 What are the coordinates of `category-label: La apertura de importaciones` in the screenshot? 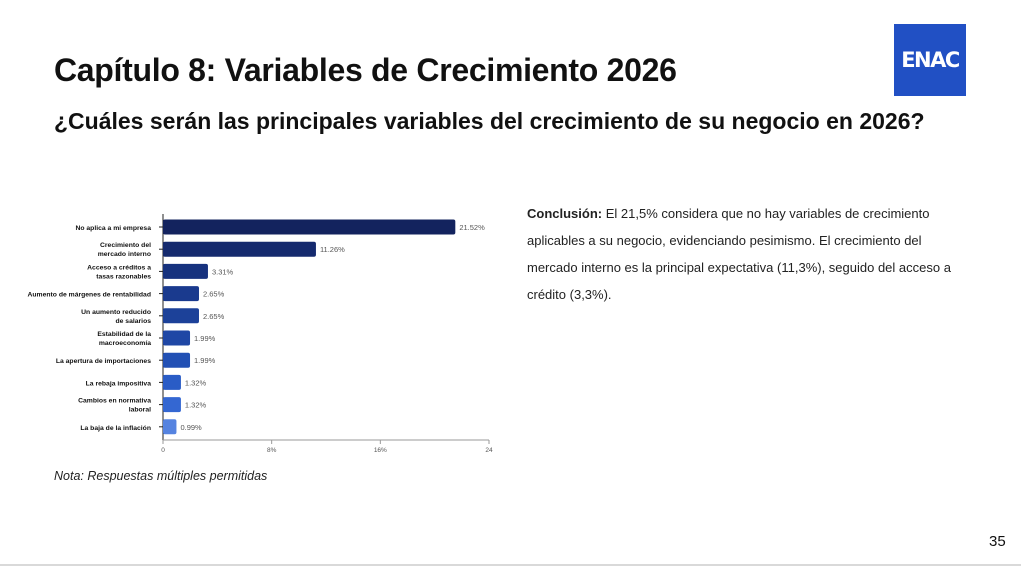 It's located at (103, 361).